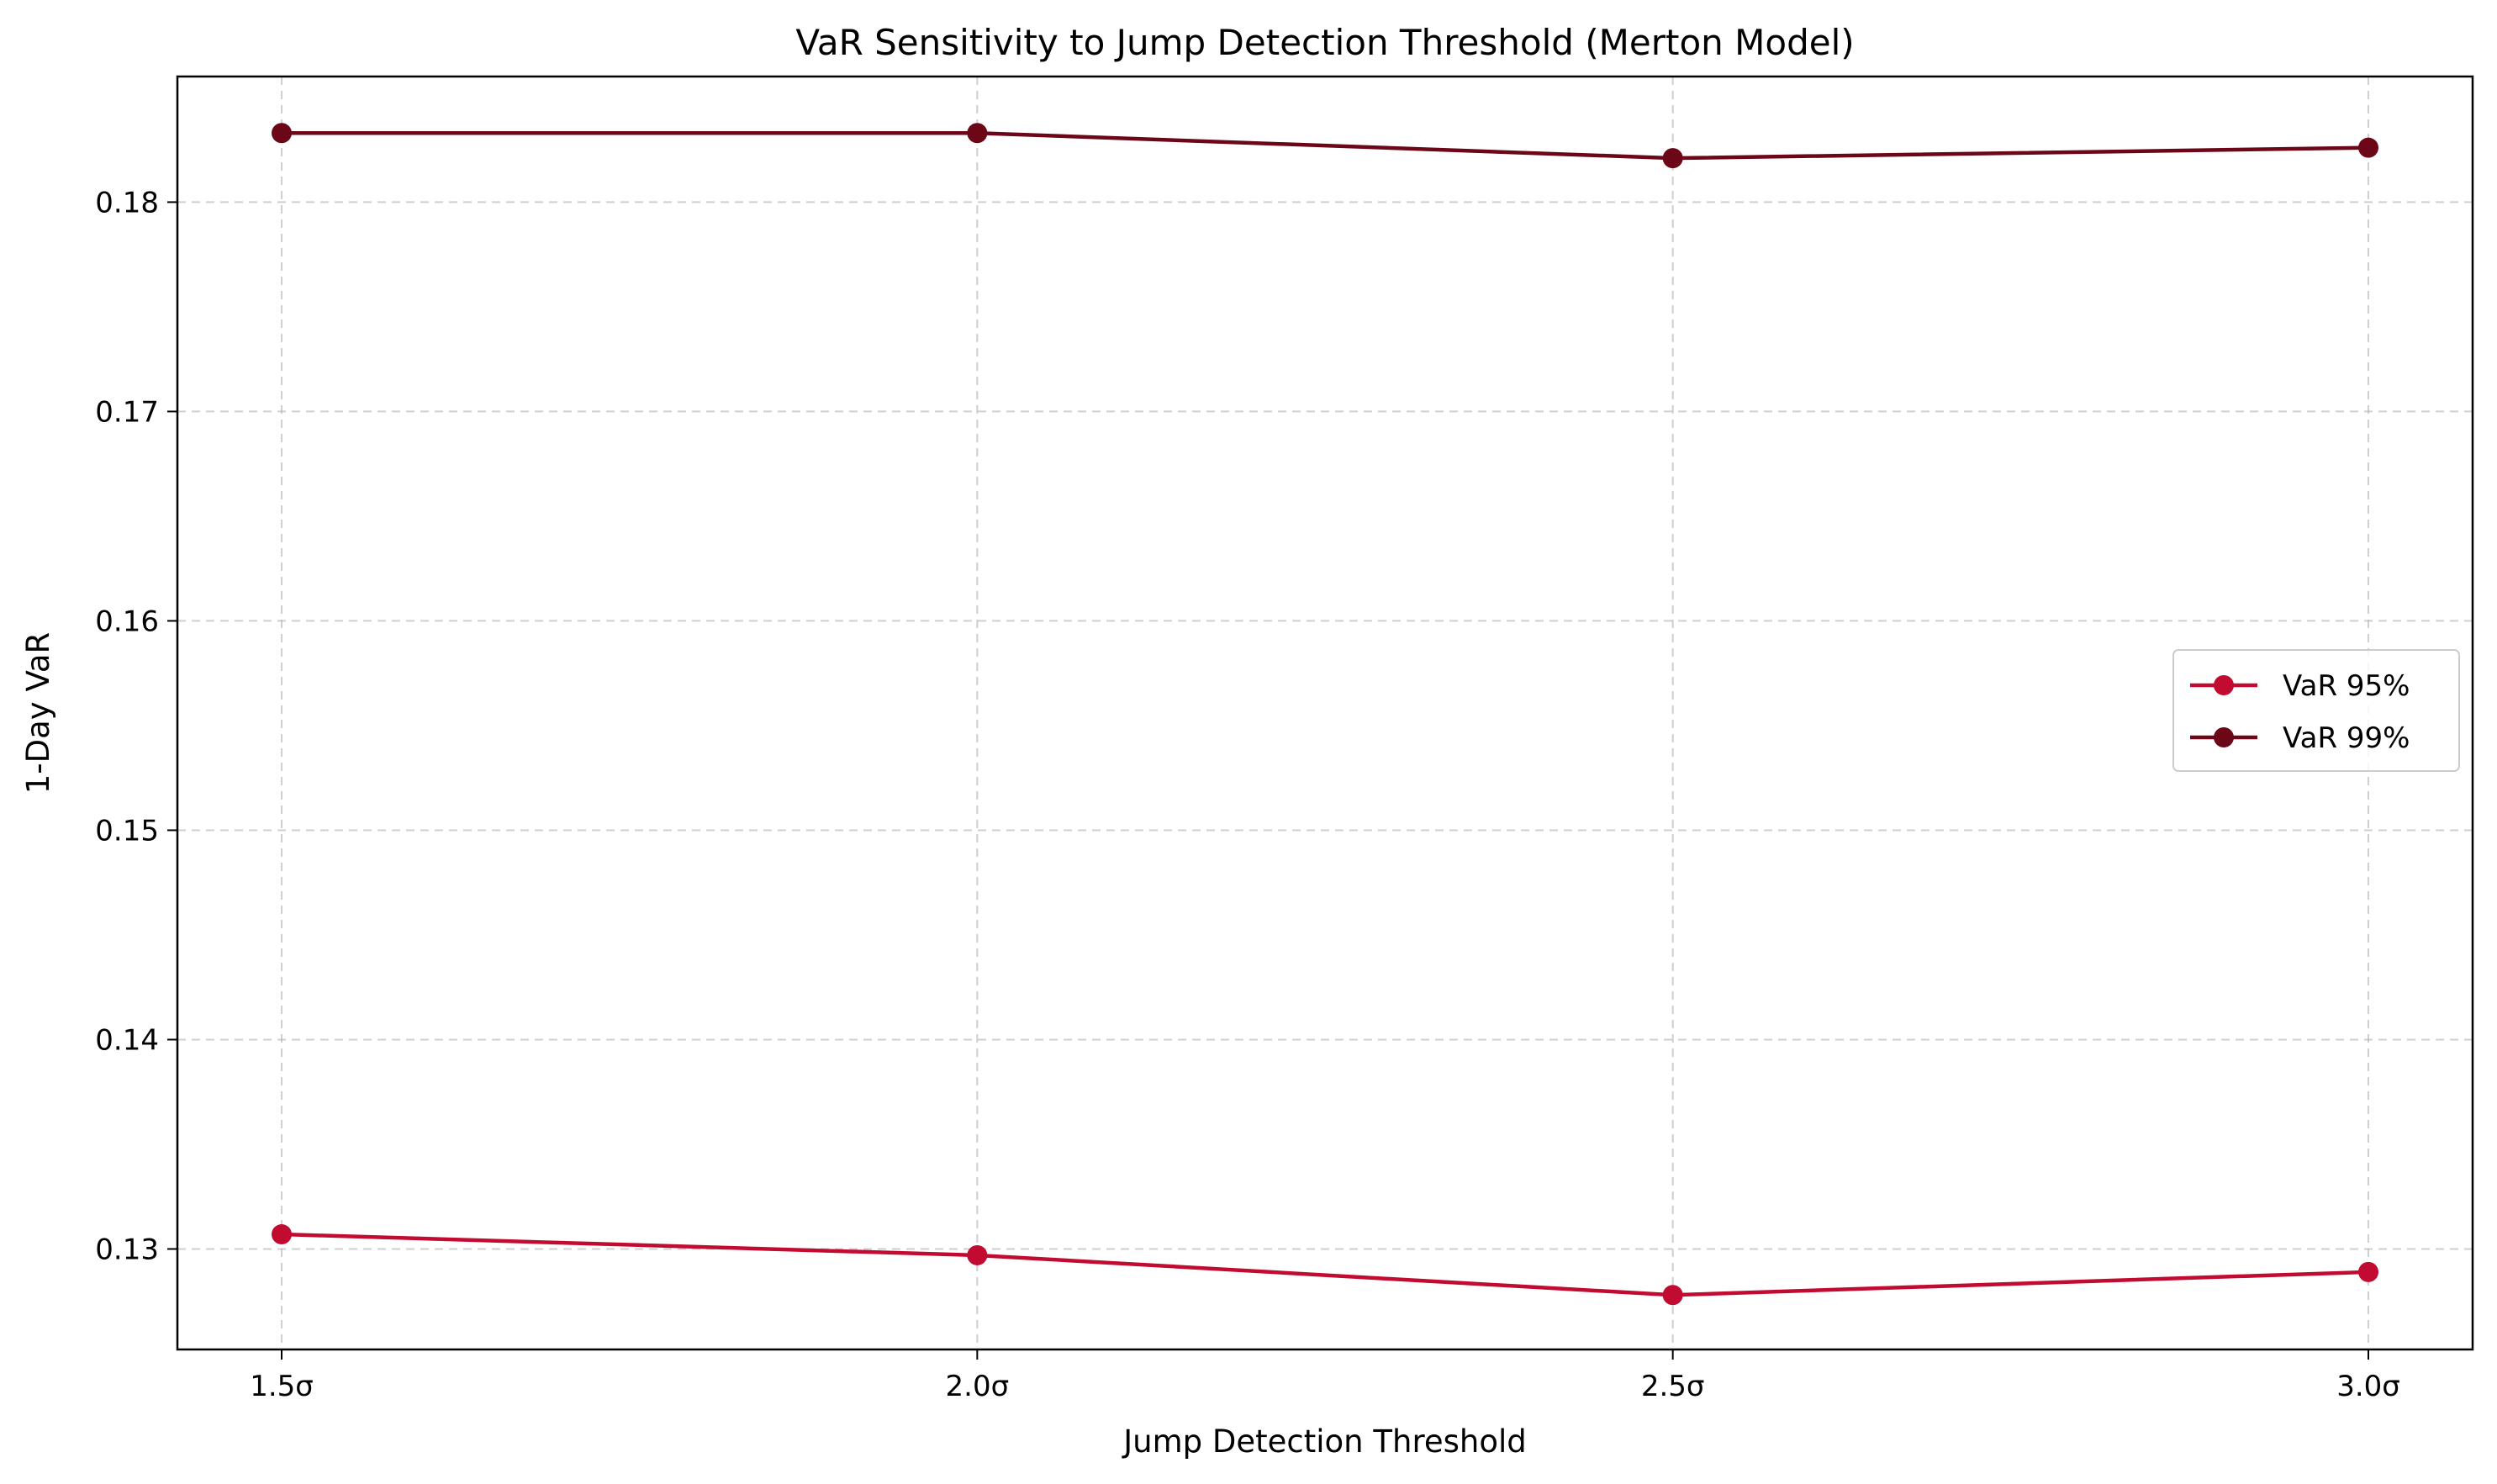 This screenshot has width=2497, height=1484. I want to click on y-tick-label: 0.17, so click(127, 412).